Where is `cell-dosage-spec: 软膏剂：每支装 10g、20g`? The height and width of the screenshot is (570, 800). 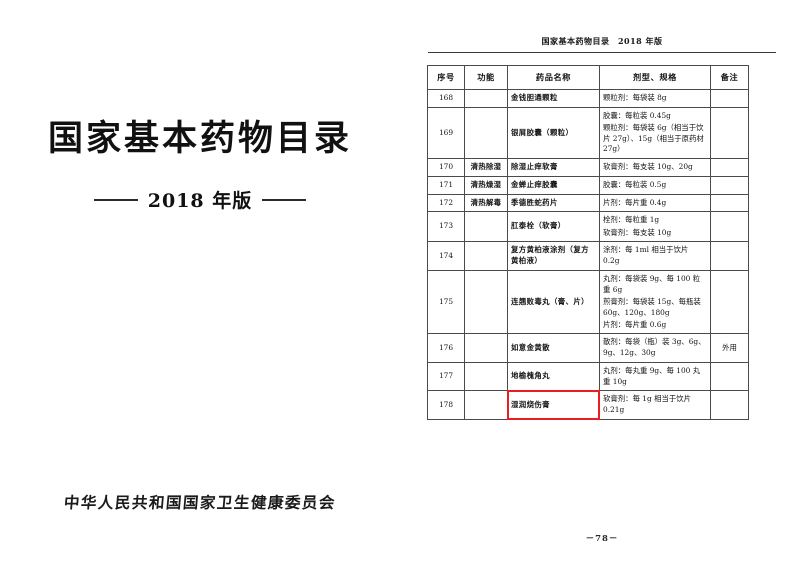
cell-dosage-spec: 软膏剂：每支装 10g、20g is located at coordinates (655, 167).